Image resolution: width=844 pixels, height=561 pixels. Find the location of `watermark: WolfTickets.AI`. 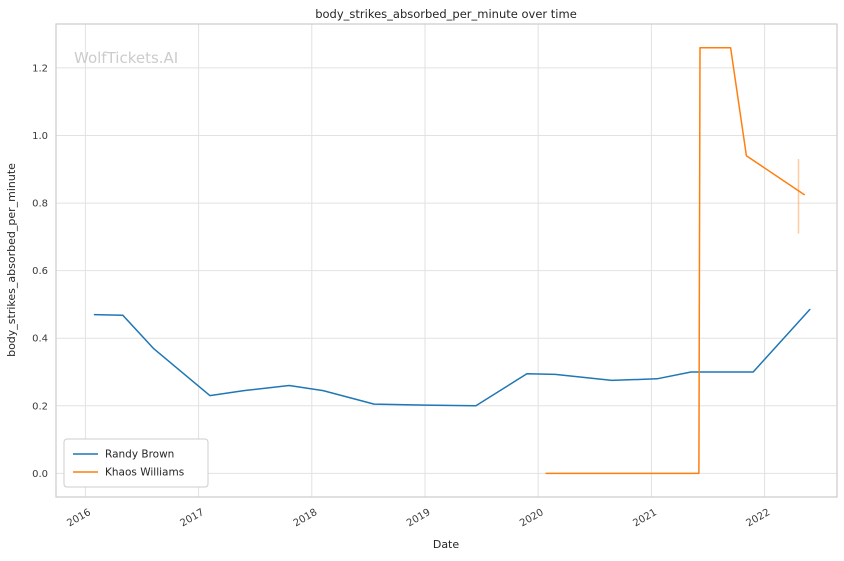

watermark: WolfTickets.AI is located at coordinates (126, 58).